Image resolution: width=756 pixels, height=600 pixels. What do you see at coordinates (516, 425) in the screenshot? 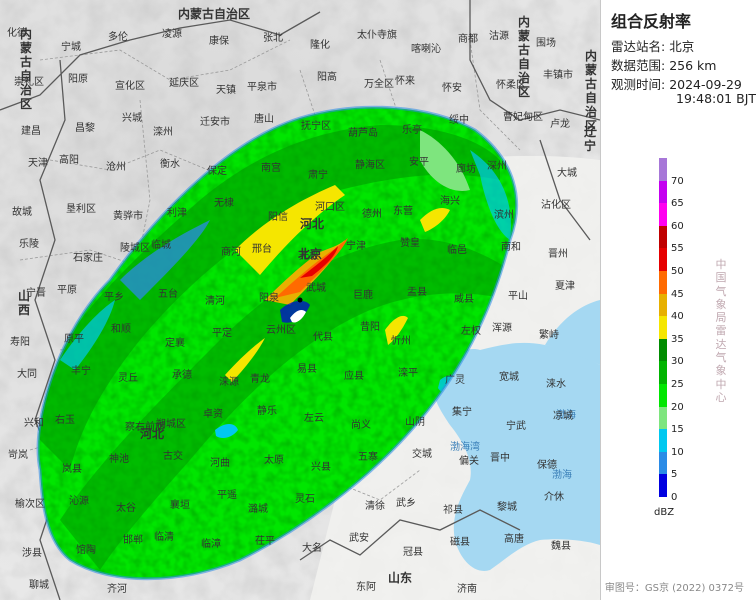
I see `place-label: 宁武` at bounding box center [516, 425].